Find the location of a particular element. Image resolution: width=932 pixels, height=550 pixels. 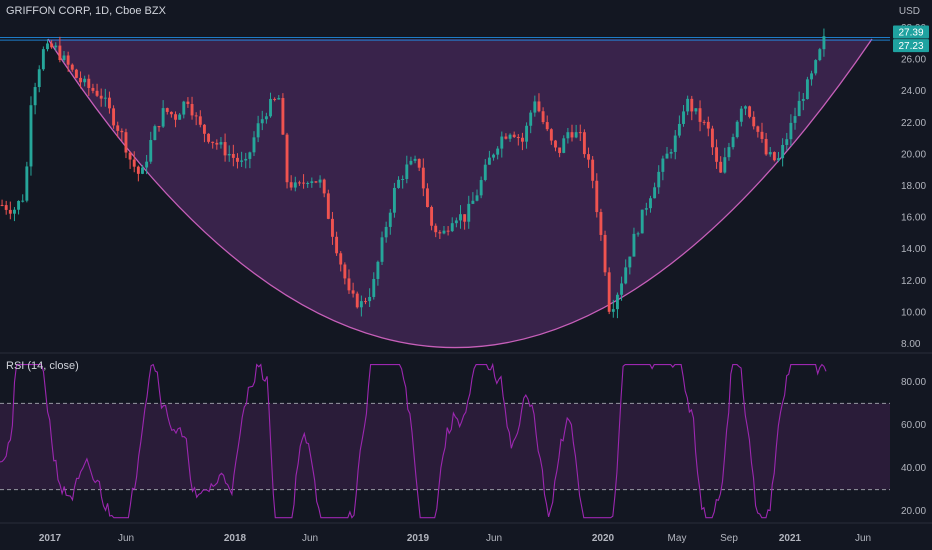

time-tick-label: 2020 is located at coordinates (603, 538).